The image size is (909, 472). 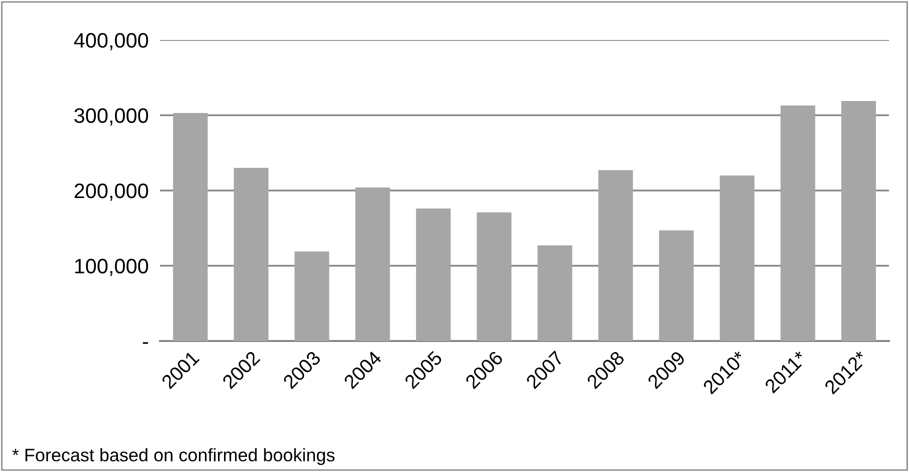 I want to click on y-tick-label: 300,000, so click(x=111, y=117).